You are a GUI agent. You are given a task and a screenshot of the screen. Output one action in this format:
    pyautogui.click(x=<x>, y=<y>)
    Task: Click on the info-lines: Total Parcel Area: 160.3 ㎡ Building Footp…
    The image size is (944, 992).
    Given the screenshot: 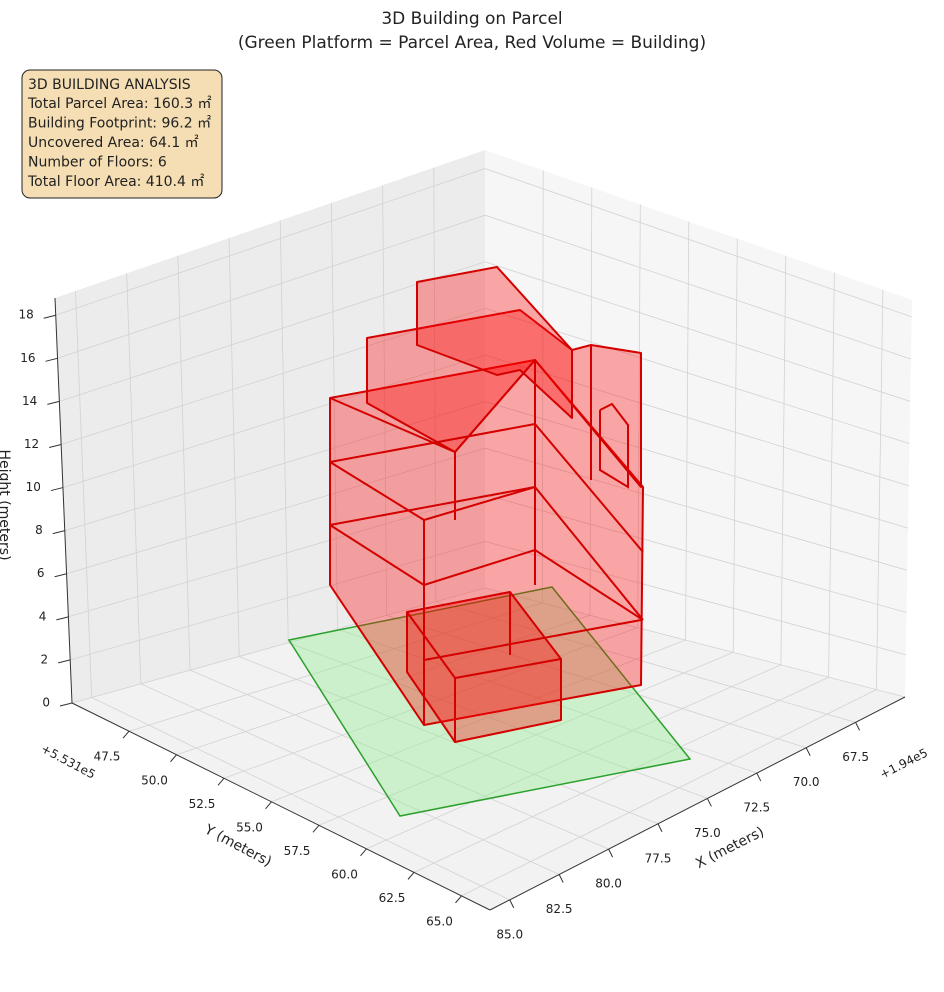 What is the action you would take?
    pyautogui.click(x=119, y=143)
    